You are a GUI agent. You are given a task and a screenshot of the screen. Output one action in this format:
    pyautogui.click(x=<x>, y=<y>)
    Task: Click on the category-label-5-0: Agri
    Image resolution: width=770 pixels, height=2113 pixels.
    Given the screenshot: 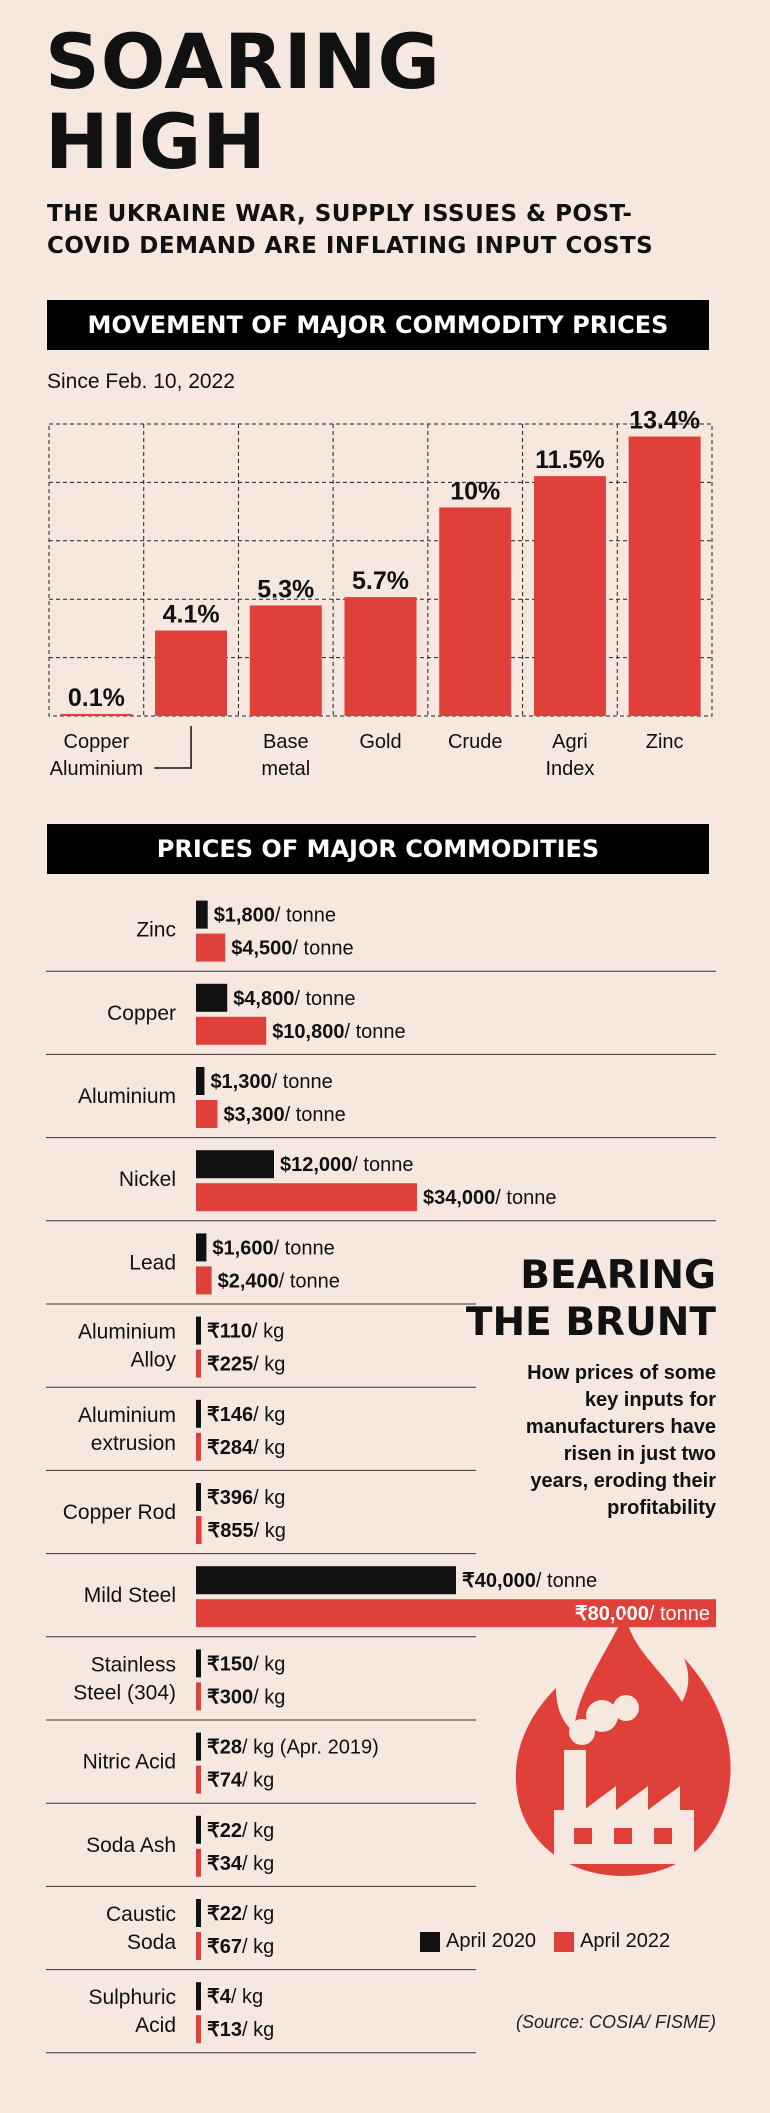 What is the action you would take?
    pyautogui.click(x=570, y=742)
    